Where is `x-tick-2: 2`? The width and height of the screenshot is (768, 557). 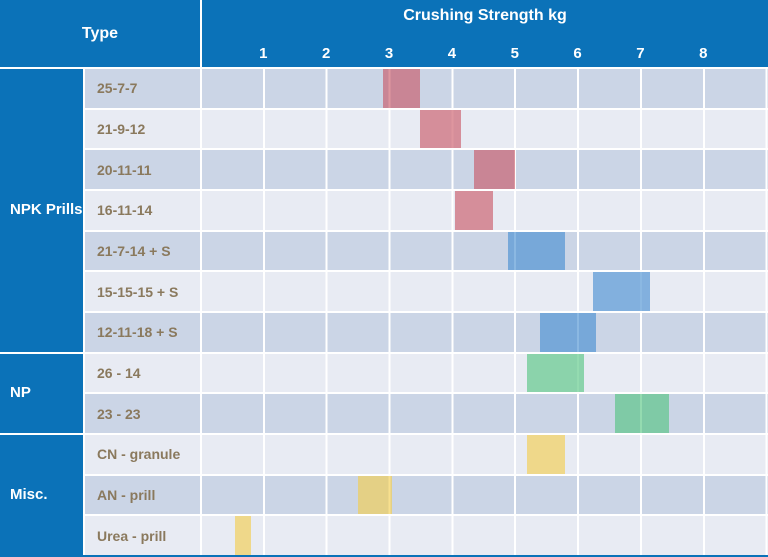
x-tick-2: 2 is located at coordinates (326, 53).